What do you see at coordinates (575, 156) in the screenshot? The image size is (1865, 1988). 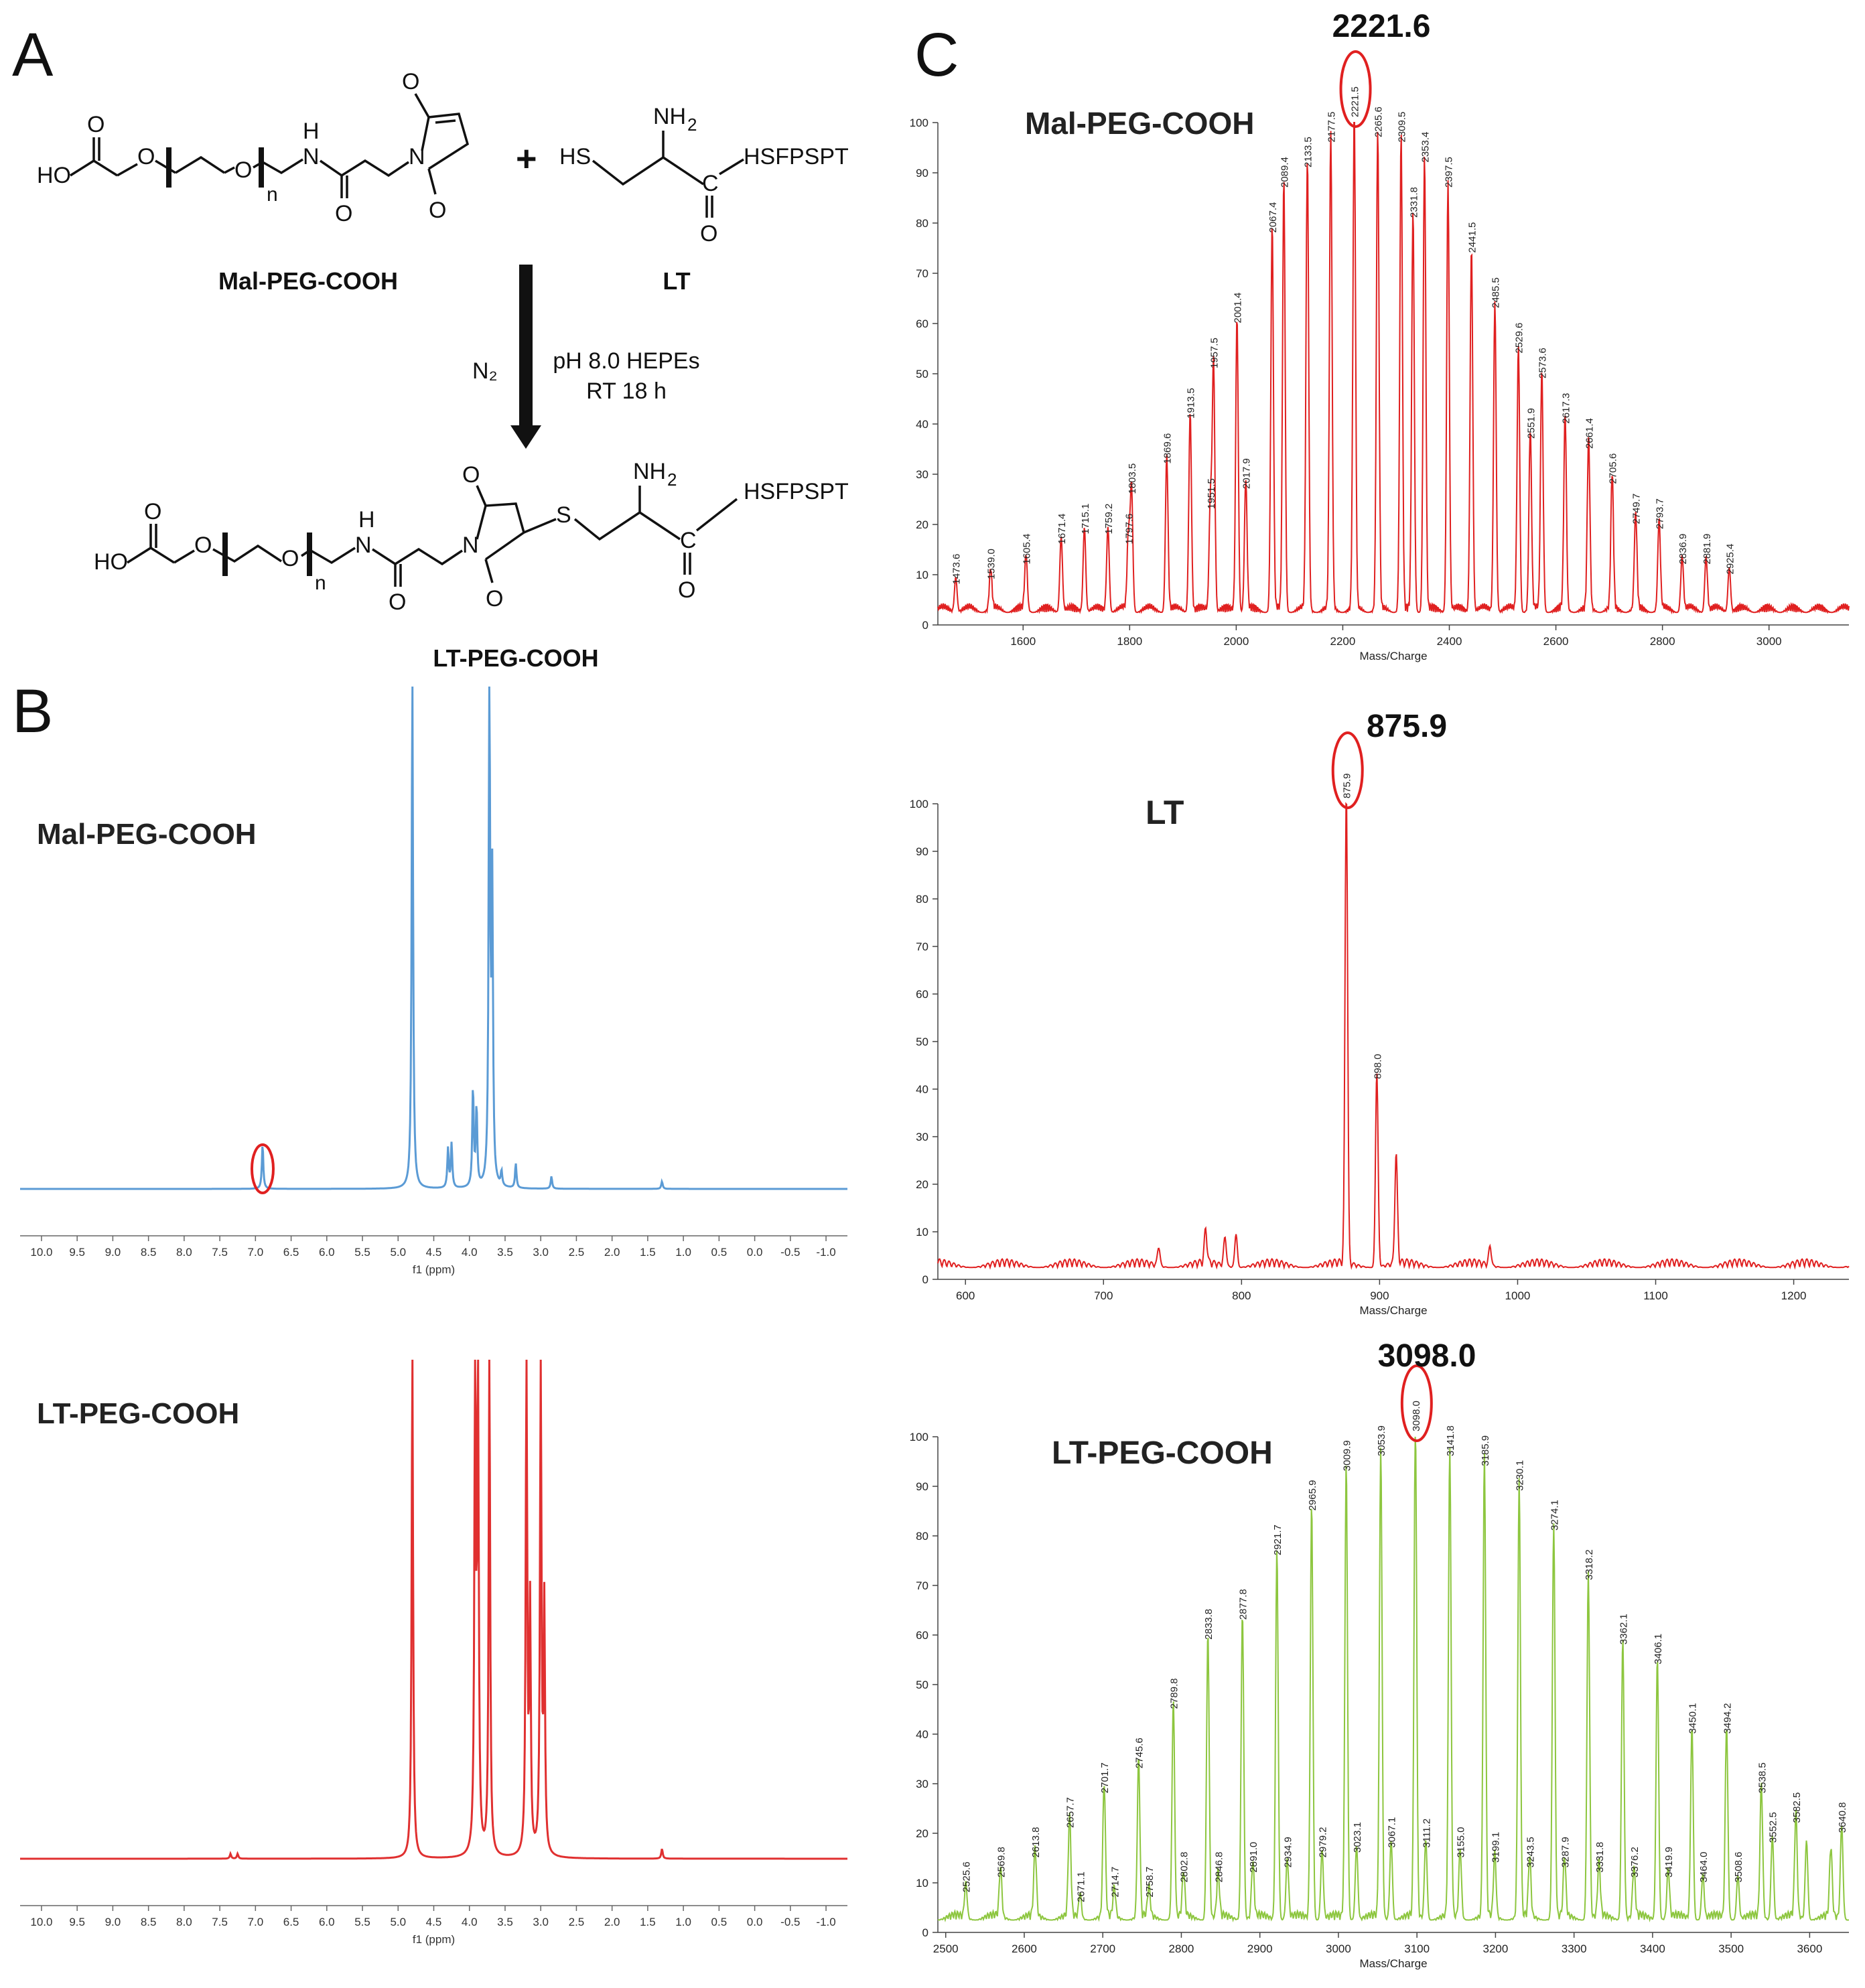 I see `atom-hs: HS` at bounding box center [575, 156].